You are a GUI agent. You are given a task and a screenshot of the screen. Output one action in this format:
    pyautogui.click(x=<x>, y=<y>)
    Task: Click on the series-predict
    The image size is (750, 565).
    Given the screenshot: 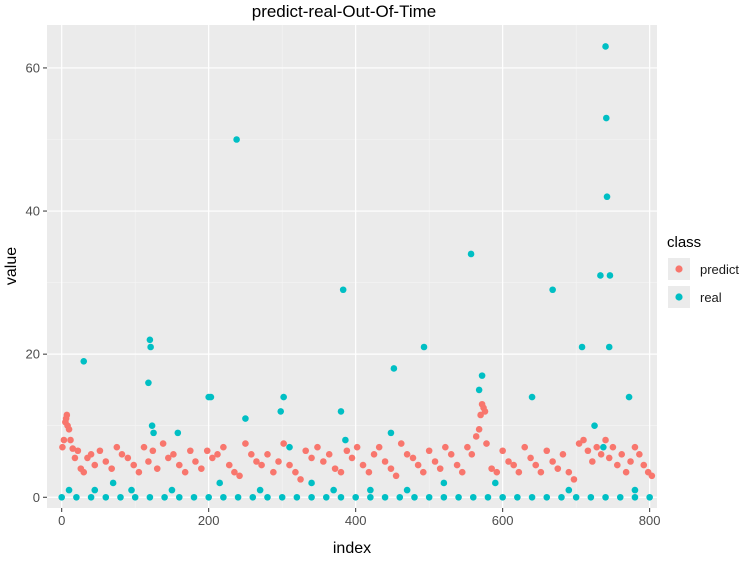 What is the action you would take?
    pyautogui.click(x=357, y=441)
    